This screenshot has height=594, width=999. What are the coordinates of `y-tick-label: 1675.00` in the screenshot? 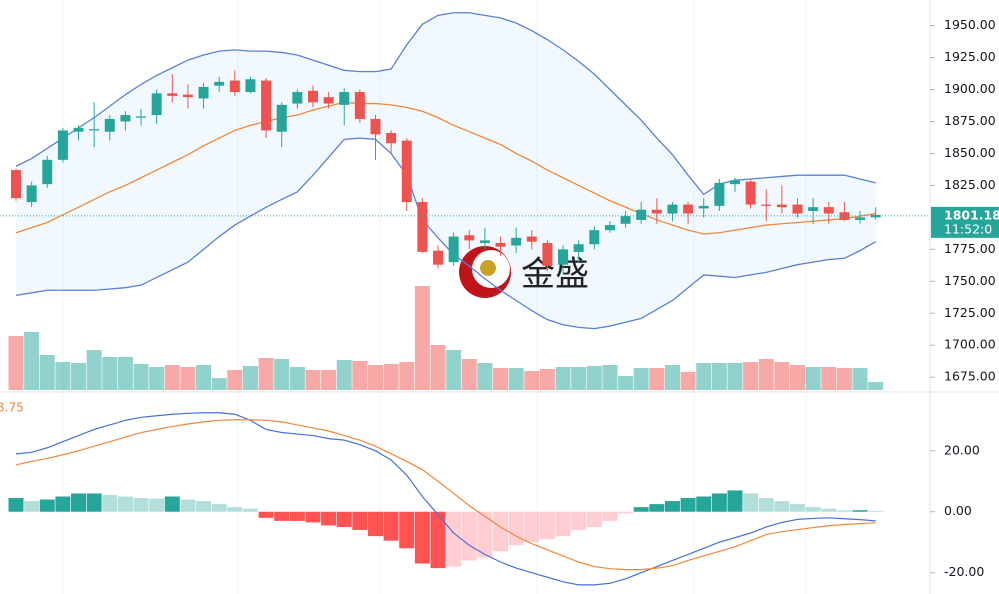 It's located at (970, 376).